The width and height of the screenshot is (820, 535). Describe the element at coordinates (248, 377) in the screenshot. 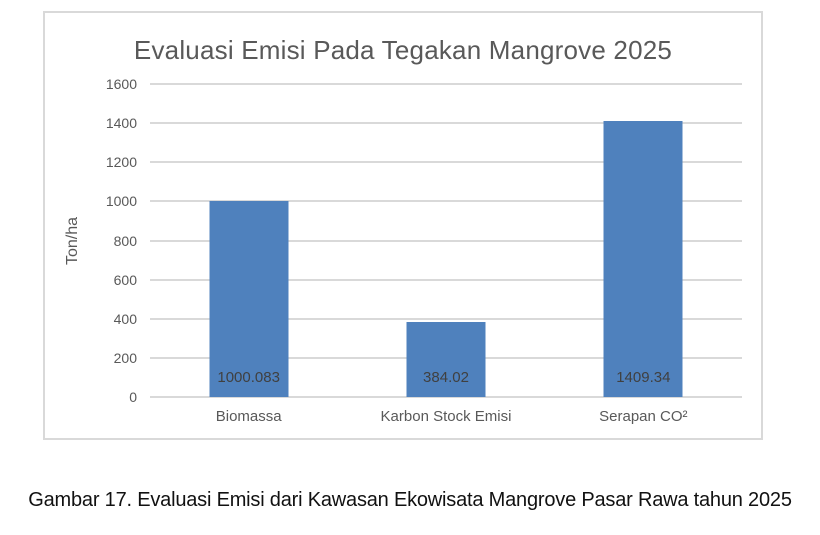

I see `bar-value-label-1: 1000.083` at that location.